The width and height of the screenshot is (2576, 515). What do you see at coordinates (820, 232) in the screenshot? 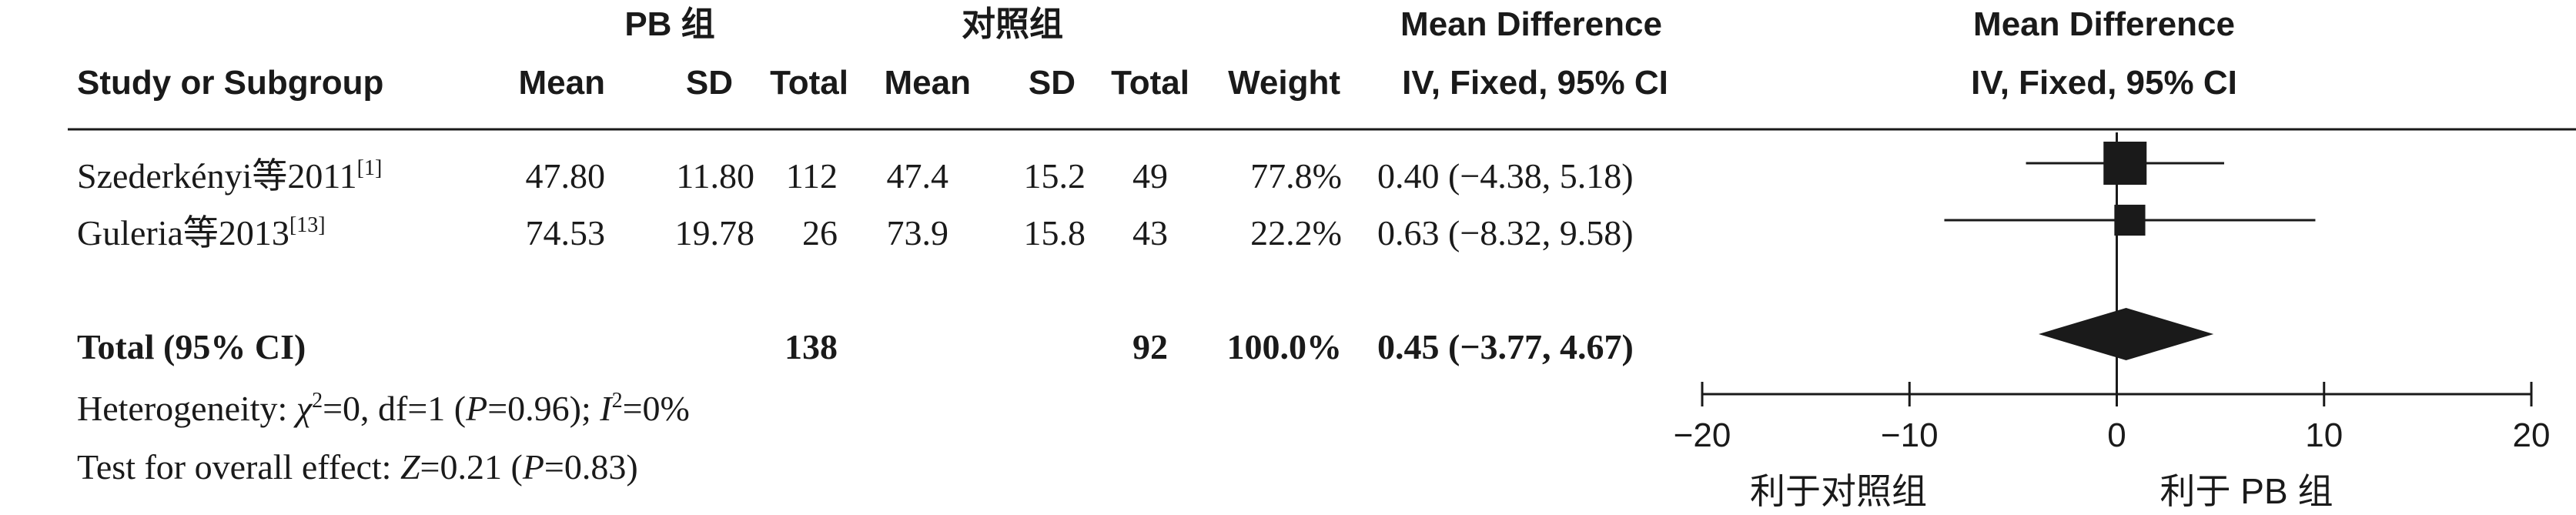
I see `pb-total: 26` at bounding box center [820, 232].